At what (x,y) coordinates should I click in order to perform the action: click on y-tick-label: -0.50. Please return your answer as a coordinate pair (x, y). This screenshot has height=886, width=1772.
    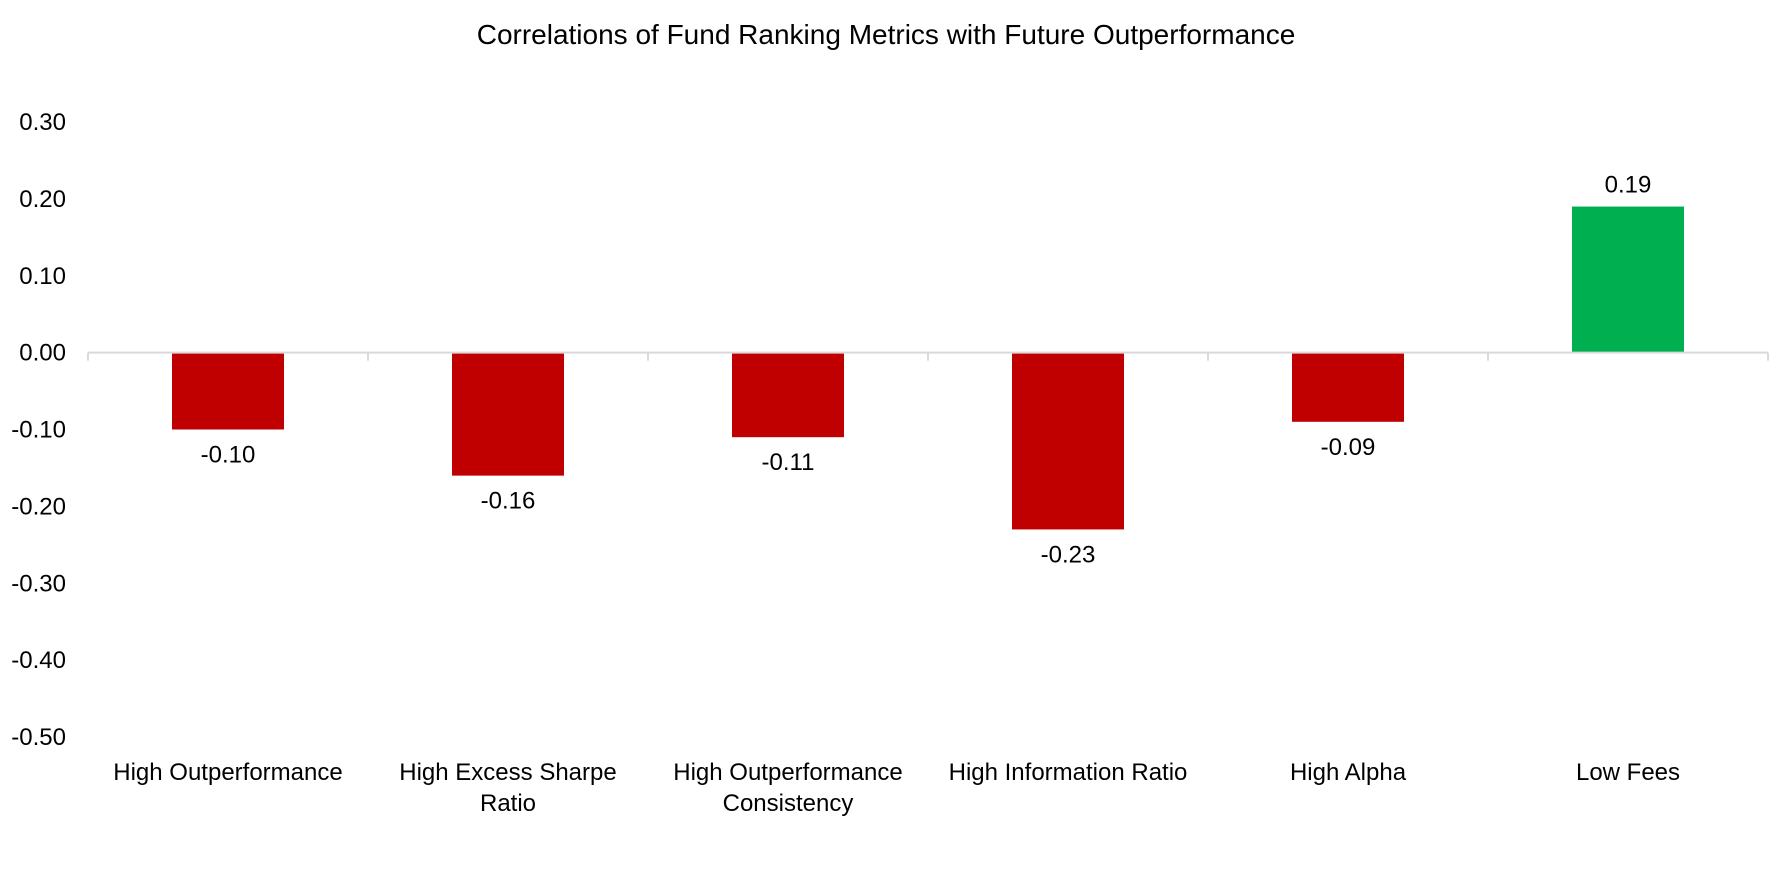
    Looking at the image, I should click on (38, 737).